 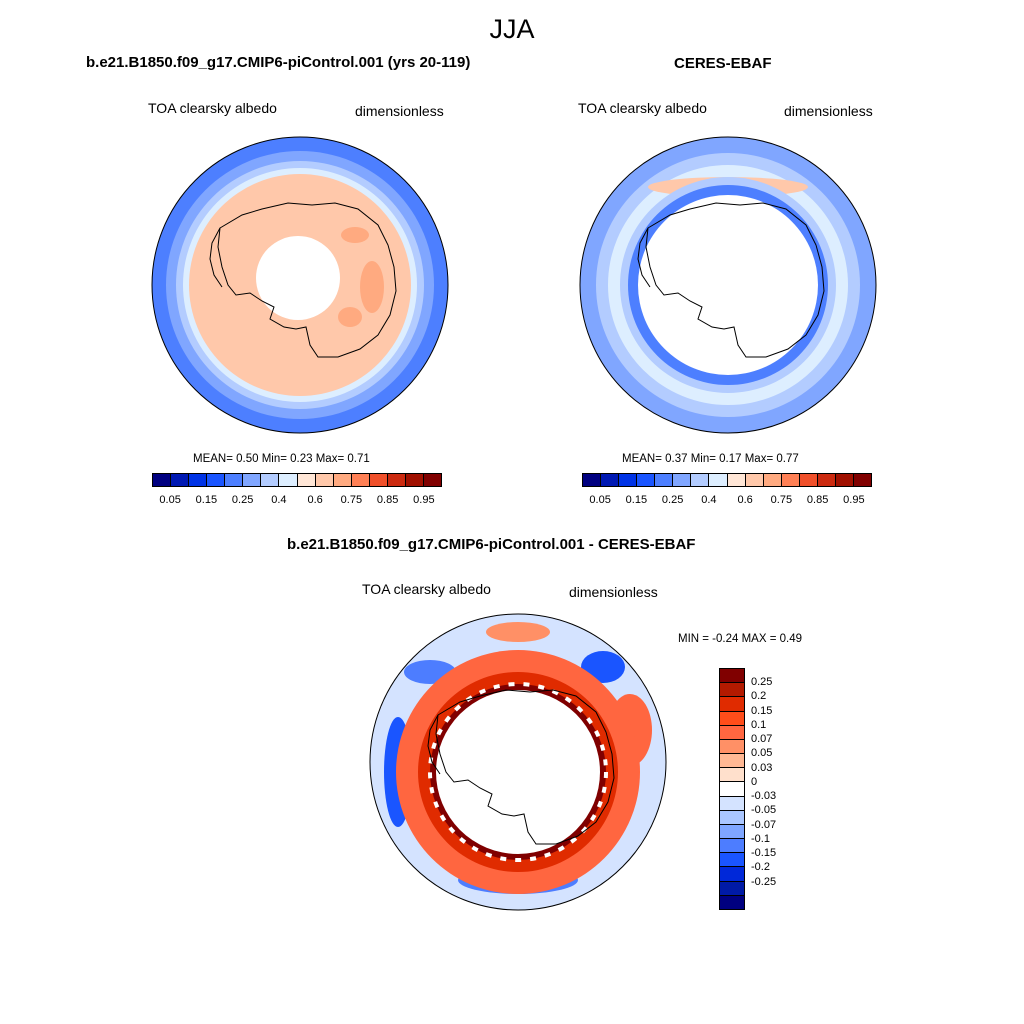 I want to click on panel1-units-label: dimensionless, so click(x=399, y=111).